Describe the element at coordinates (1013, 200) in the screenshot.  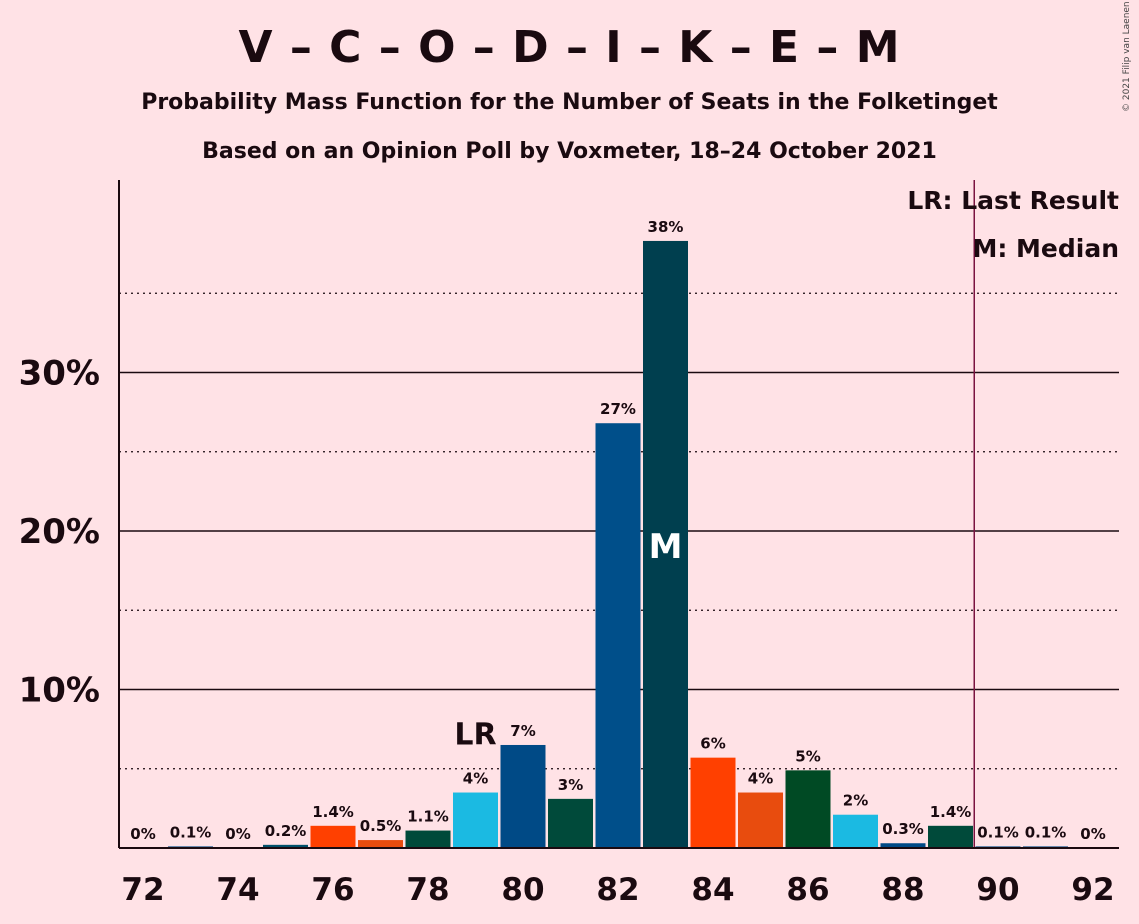
I see `legend-last-result: LR: Last Result` at that location.